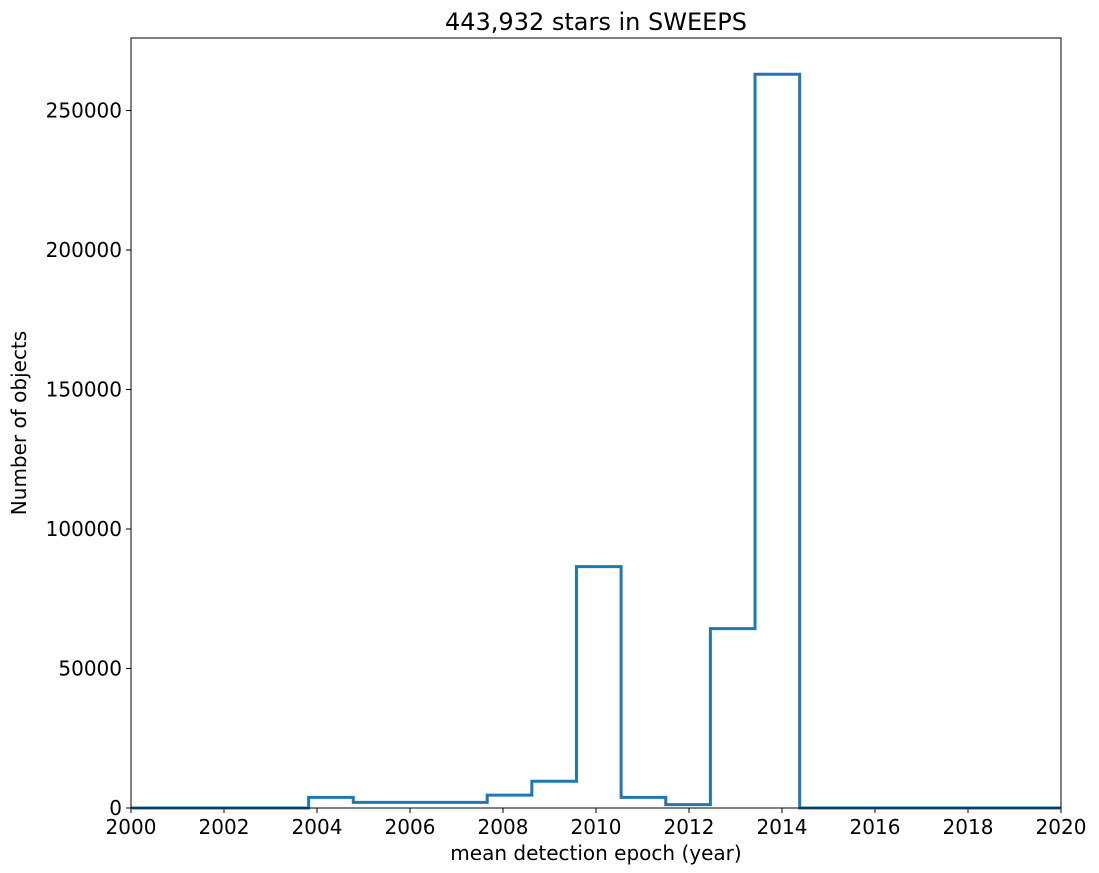  Describe the element at coordinates (782, 827) in the screenshot. I see `x-tick-label: 2014` at that location.